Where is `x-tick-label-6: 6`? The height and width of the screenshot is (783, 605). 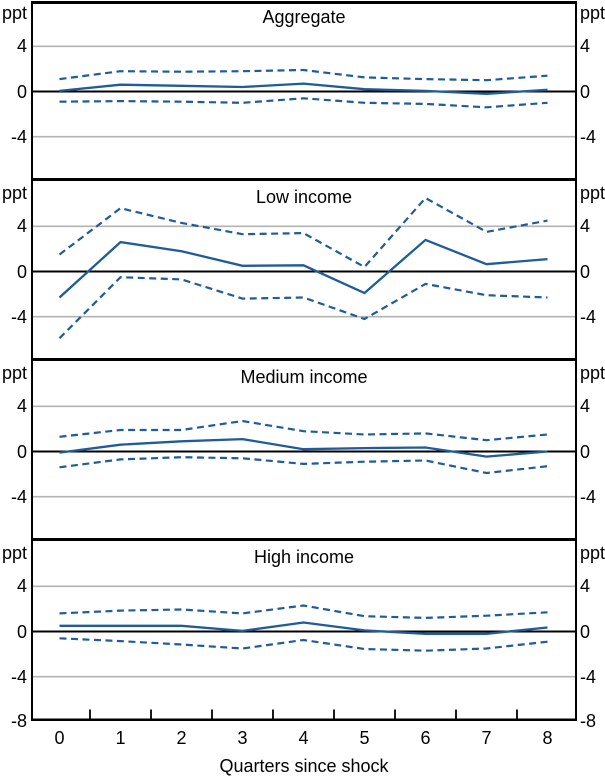 x-tick-label-6: 6 is located at coordinates (425, 738).